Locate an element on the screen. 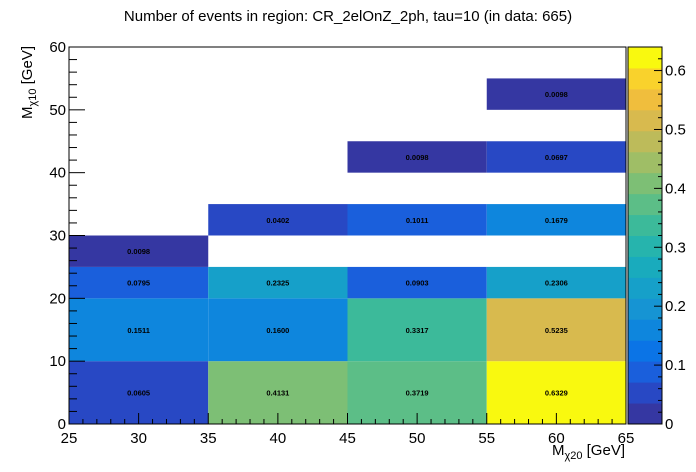  colorbar-tick-label: 0.5 is located at coordinates (675, 129).